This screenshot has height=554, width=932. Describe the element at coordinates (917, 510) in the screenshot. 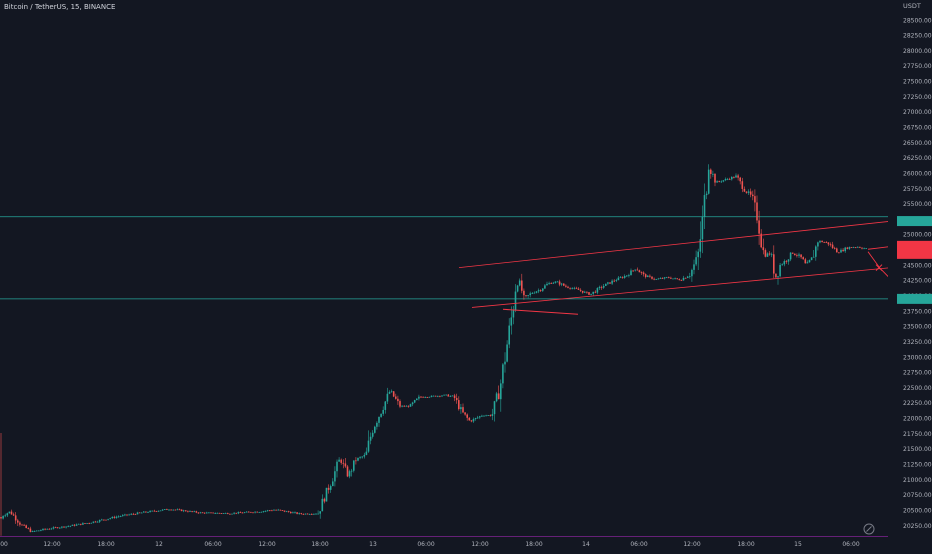

I see `y-tick-label: 20500.00` at that location.